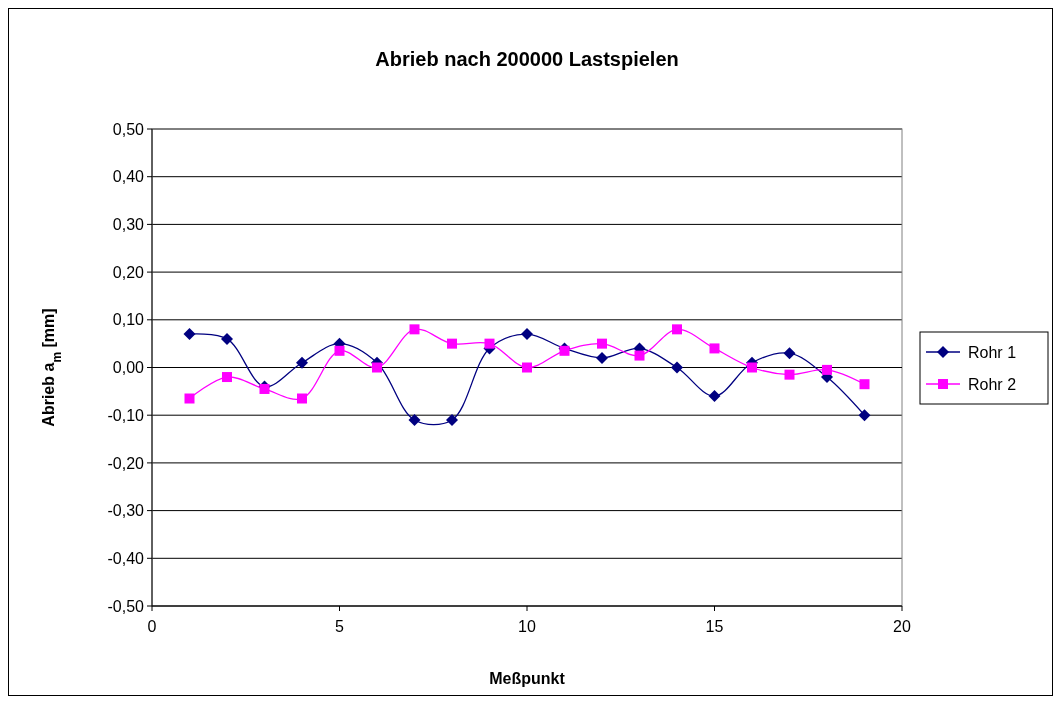 This screenshot has height=704, width=1061. Describe the element at coordinates (128, 320) in the screenshot. I see `y-tick-label: 0,10` at that location.